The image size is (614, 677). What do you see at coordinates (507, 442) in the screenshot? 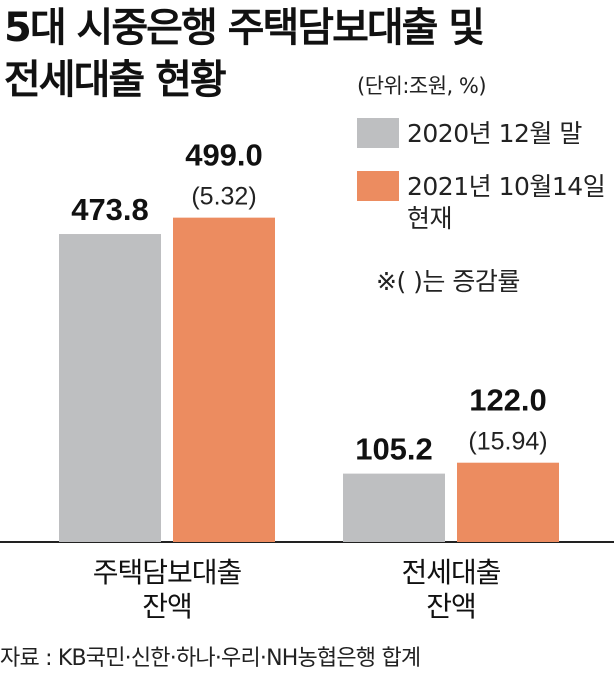
I see `change-label-c2: (15.94)` at bounding box center [507, 442].